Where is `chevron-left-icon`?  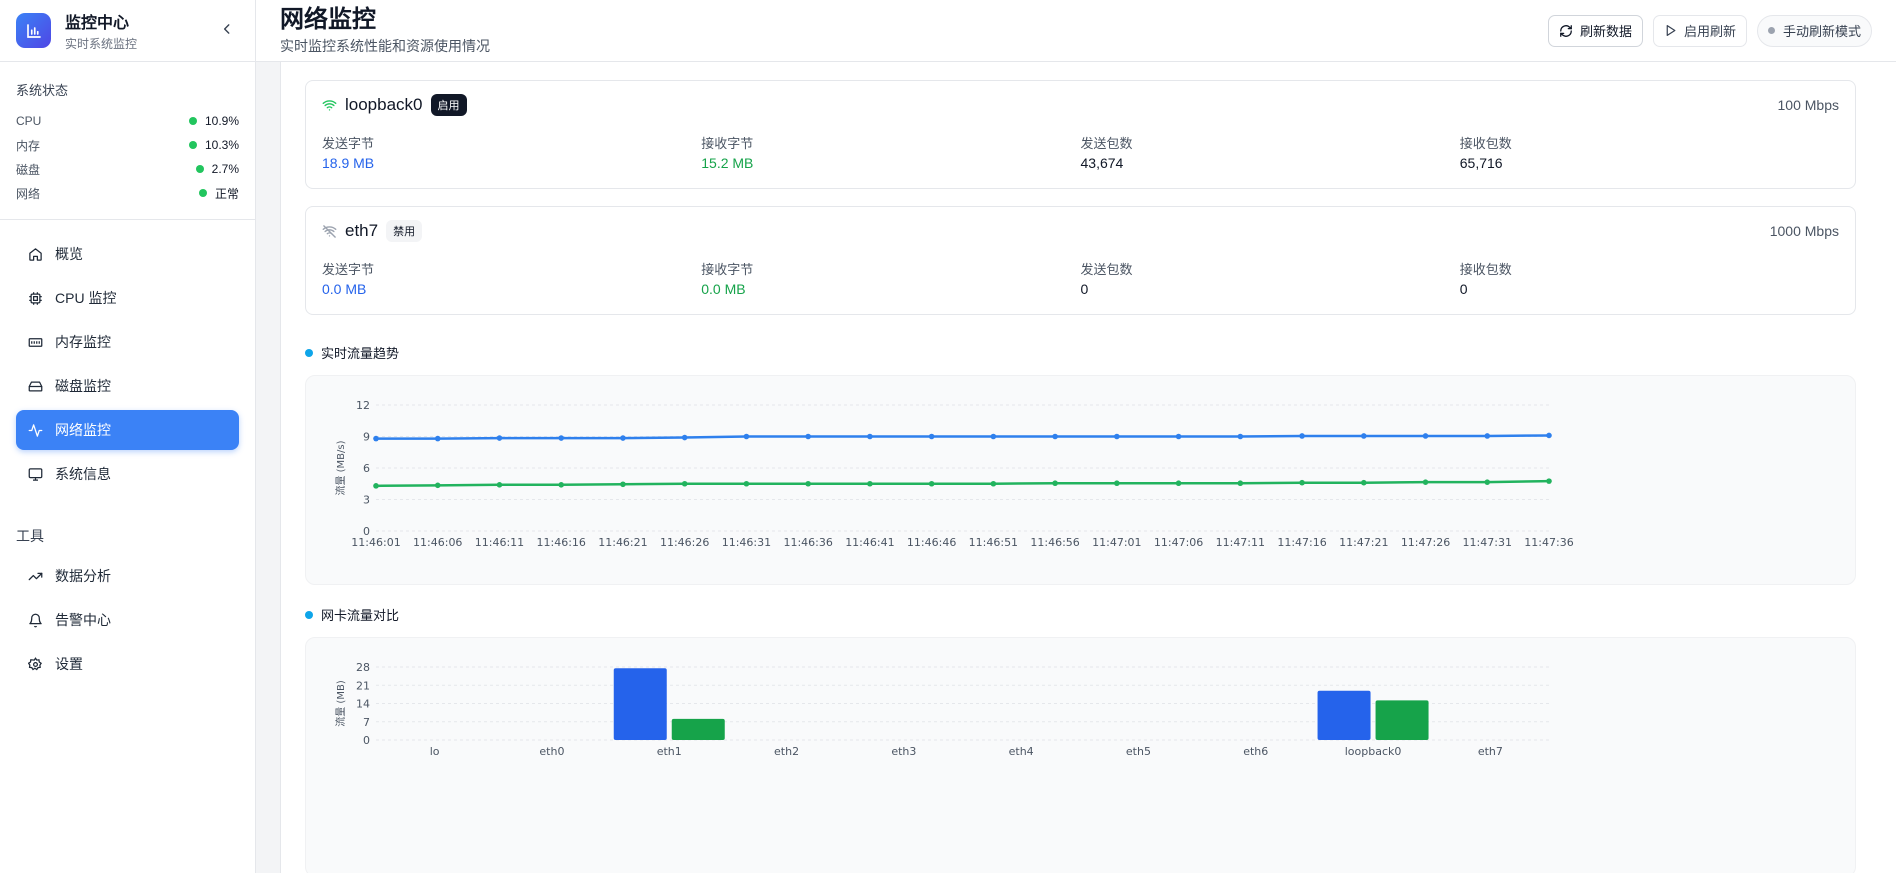 chevron-left-icon is located at coordinates (226, 29).